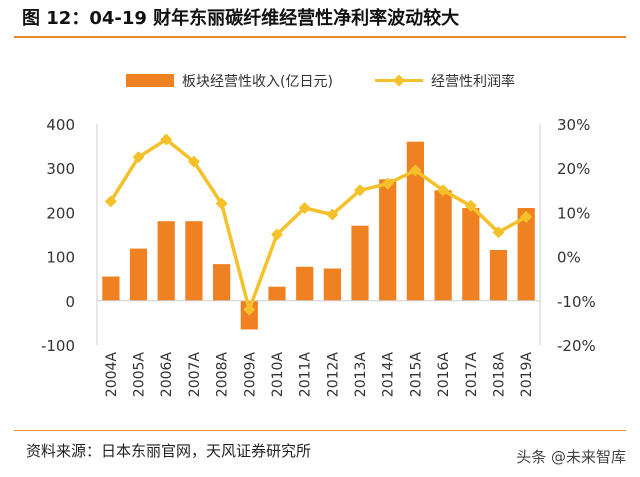 The height and width of the screenshot is (477, 640). I want to click on left-tick-label: 400, so click(60, 125).